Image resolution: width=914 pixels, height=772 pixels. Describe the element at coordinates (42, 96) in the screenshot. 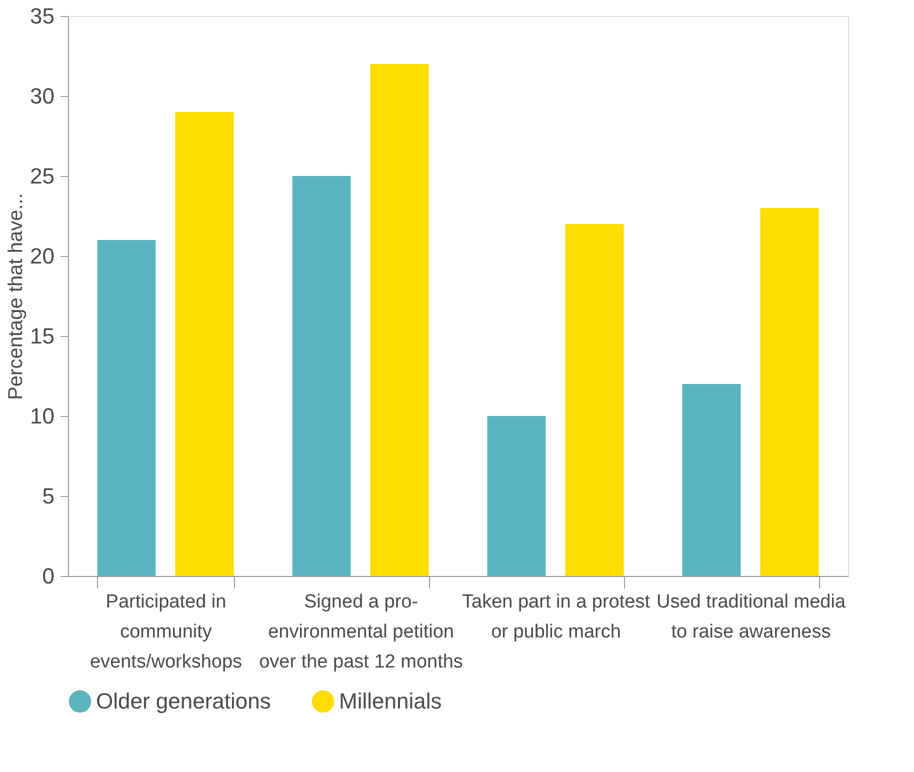

I see `y-tick-label: 30` at that location.